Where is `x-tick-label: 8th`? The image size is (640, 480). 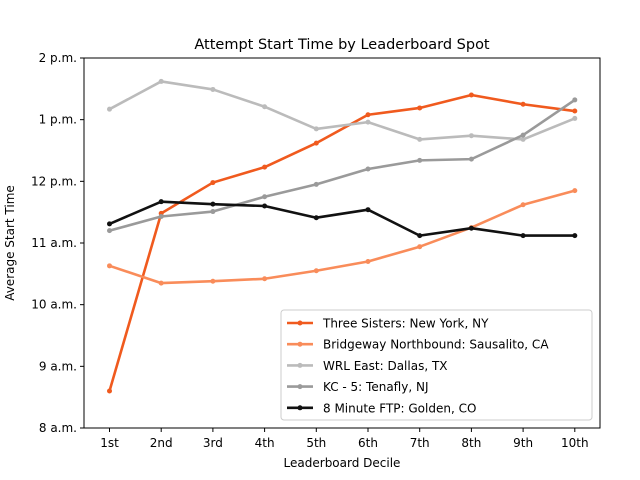 x-tick-label: 8th is located at coordinates (471, 443).